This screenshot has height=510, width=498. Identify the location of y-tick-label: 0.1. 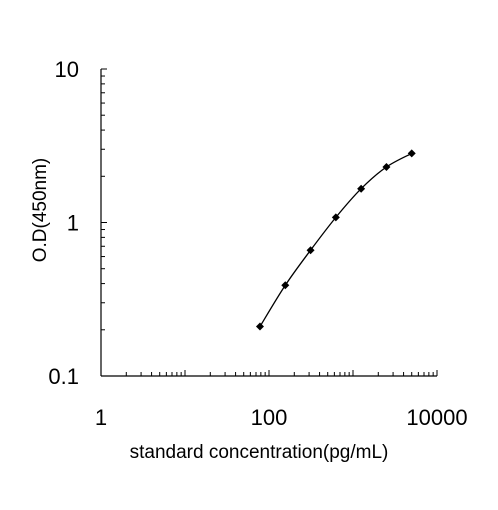
(63, 376).